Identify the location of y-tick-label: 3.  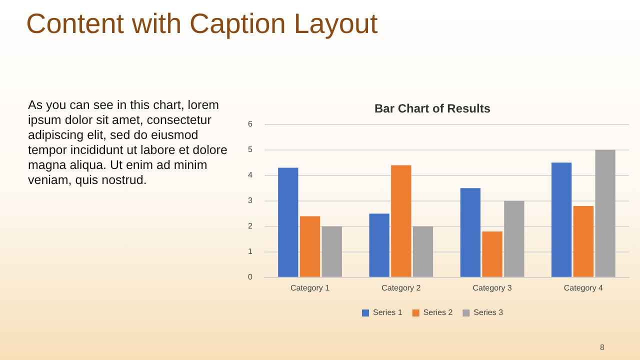
(250, 201).